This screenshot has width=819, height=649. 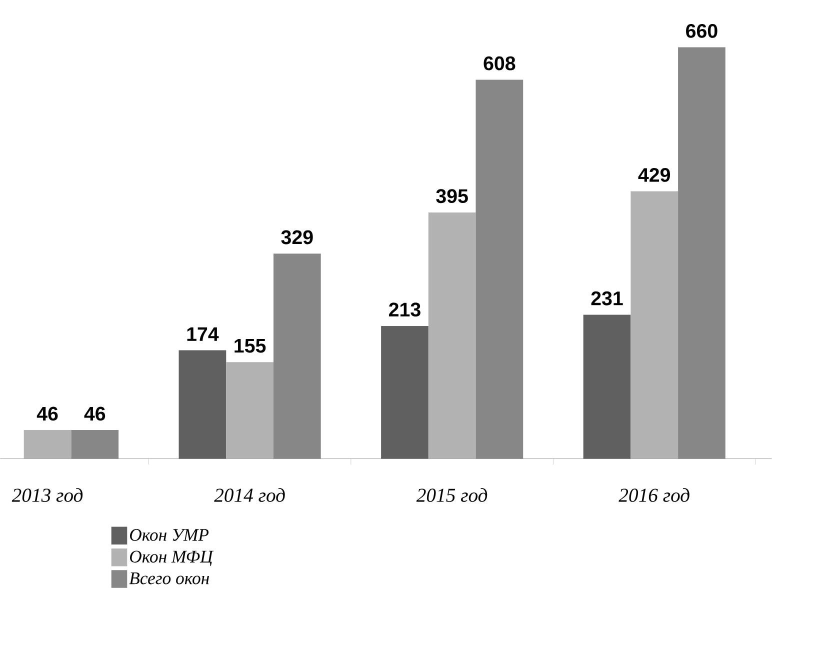 I want to click on x-tick-label: 2014 год, so click(x=249, y=495).